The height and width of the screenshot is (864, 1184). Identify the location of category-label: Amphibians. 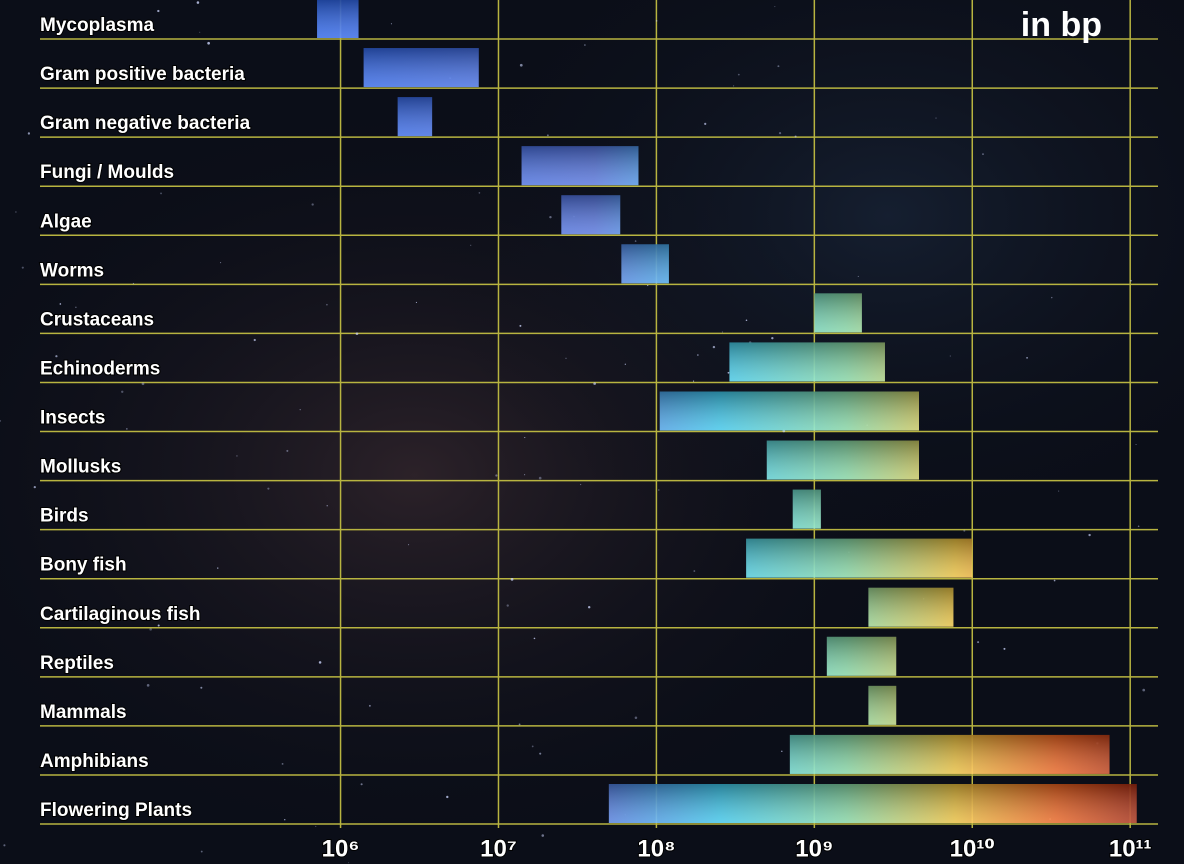
(94, 761).